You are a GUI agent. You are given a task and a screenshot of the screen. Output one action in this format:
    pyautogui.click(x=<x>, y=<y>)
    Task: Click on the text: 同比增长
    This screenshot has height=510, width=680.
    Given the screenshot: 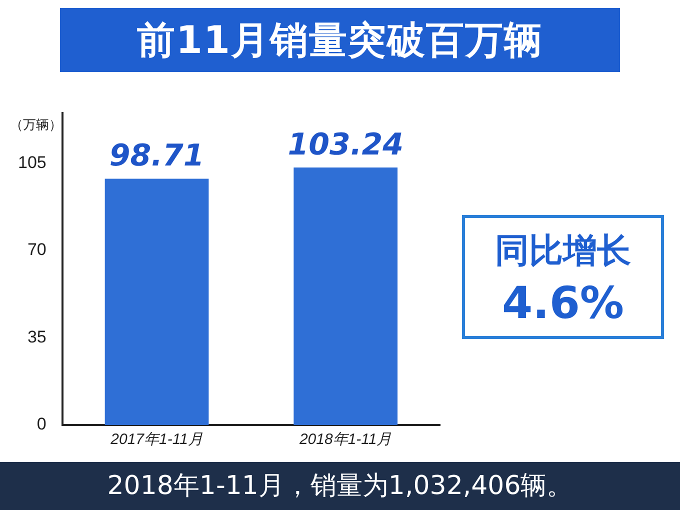 What is the action you would take?
    pyautogui.click(x=563, y=251)
    